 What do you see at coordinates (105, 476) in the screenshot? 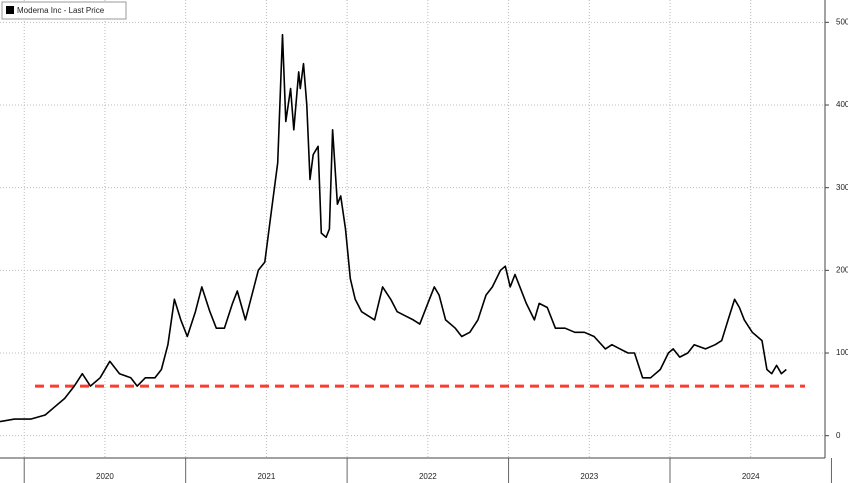
I see `x-tick-label: 2020` at bounding box center [105, 476].